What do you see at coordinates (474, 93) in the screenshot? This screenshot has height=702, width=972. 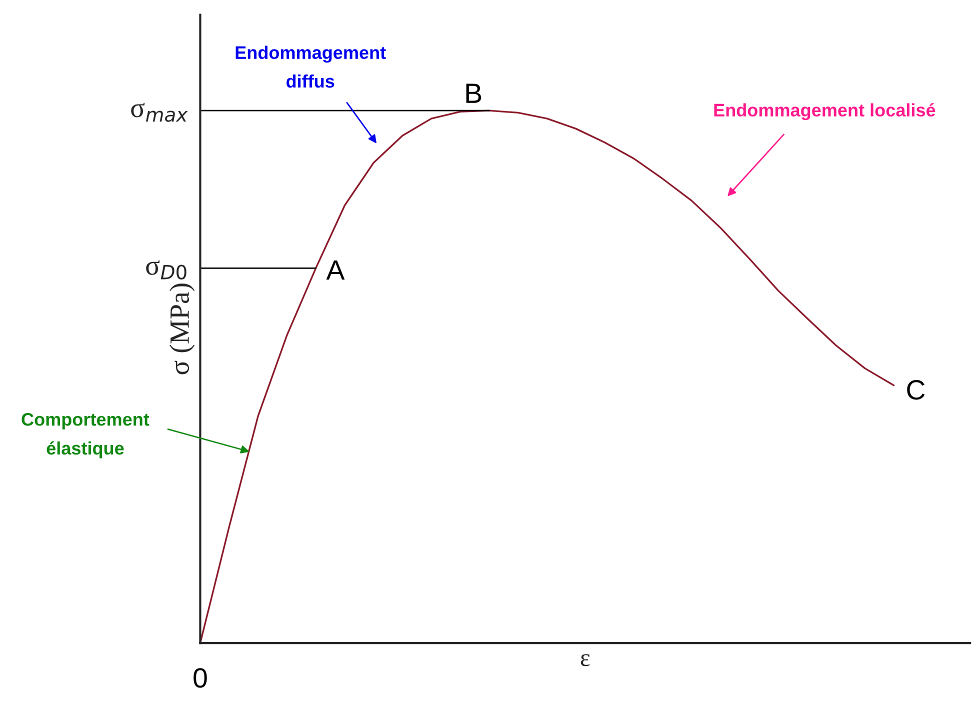 I see `text: B` at bounding box center [474, 93].